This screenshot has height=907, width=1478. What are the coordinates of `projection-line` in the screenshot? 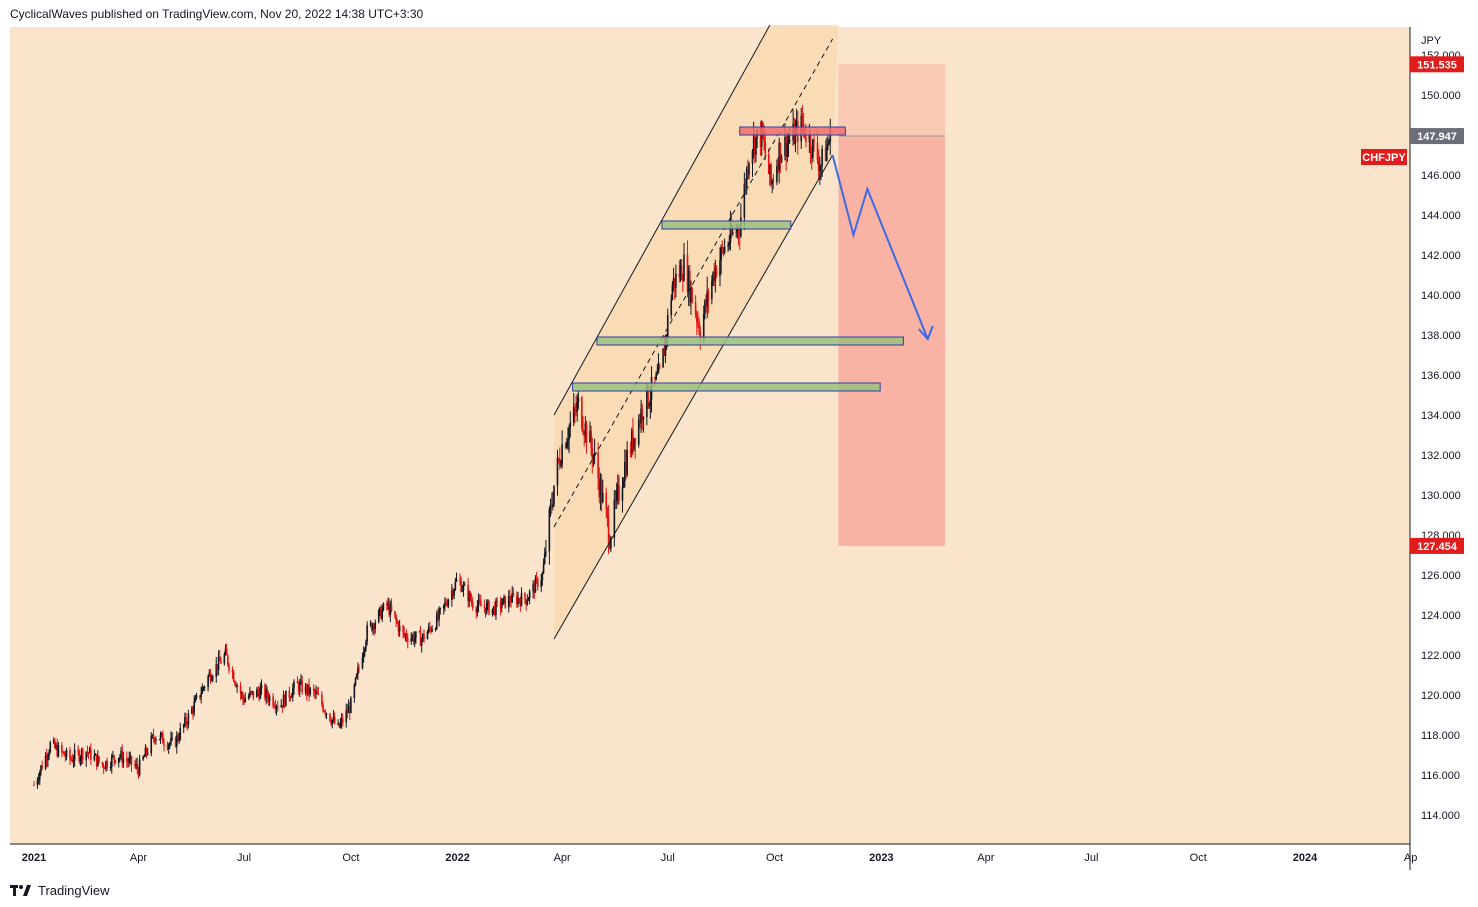 It's located at (880, 247).